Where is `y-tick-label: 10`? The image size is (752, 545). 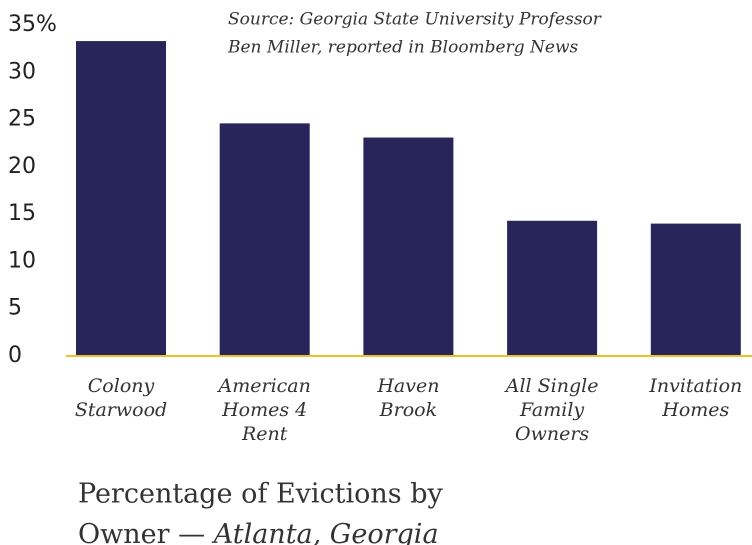 y-tick-label: 10 is located at coordinates (22, 260).